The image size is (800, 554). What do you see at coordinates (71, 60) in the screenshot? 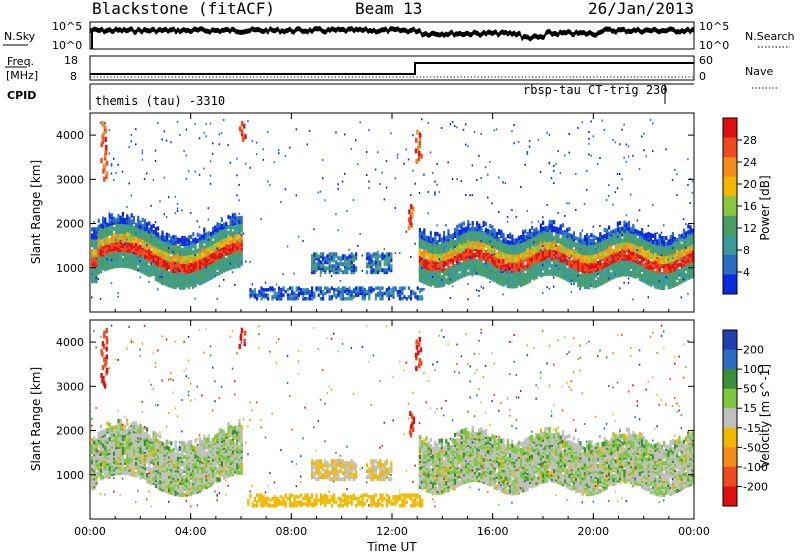
I see `freq-tick-top: 18` at bounding box center [71, 60].